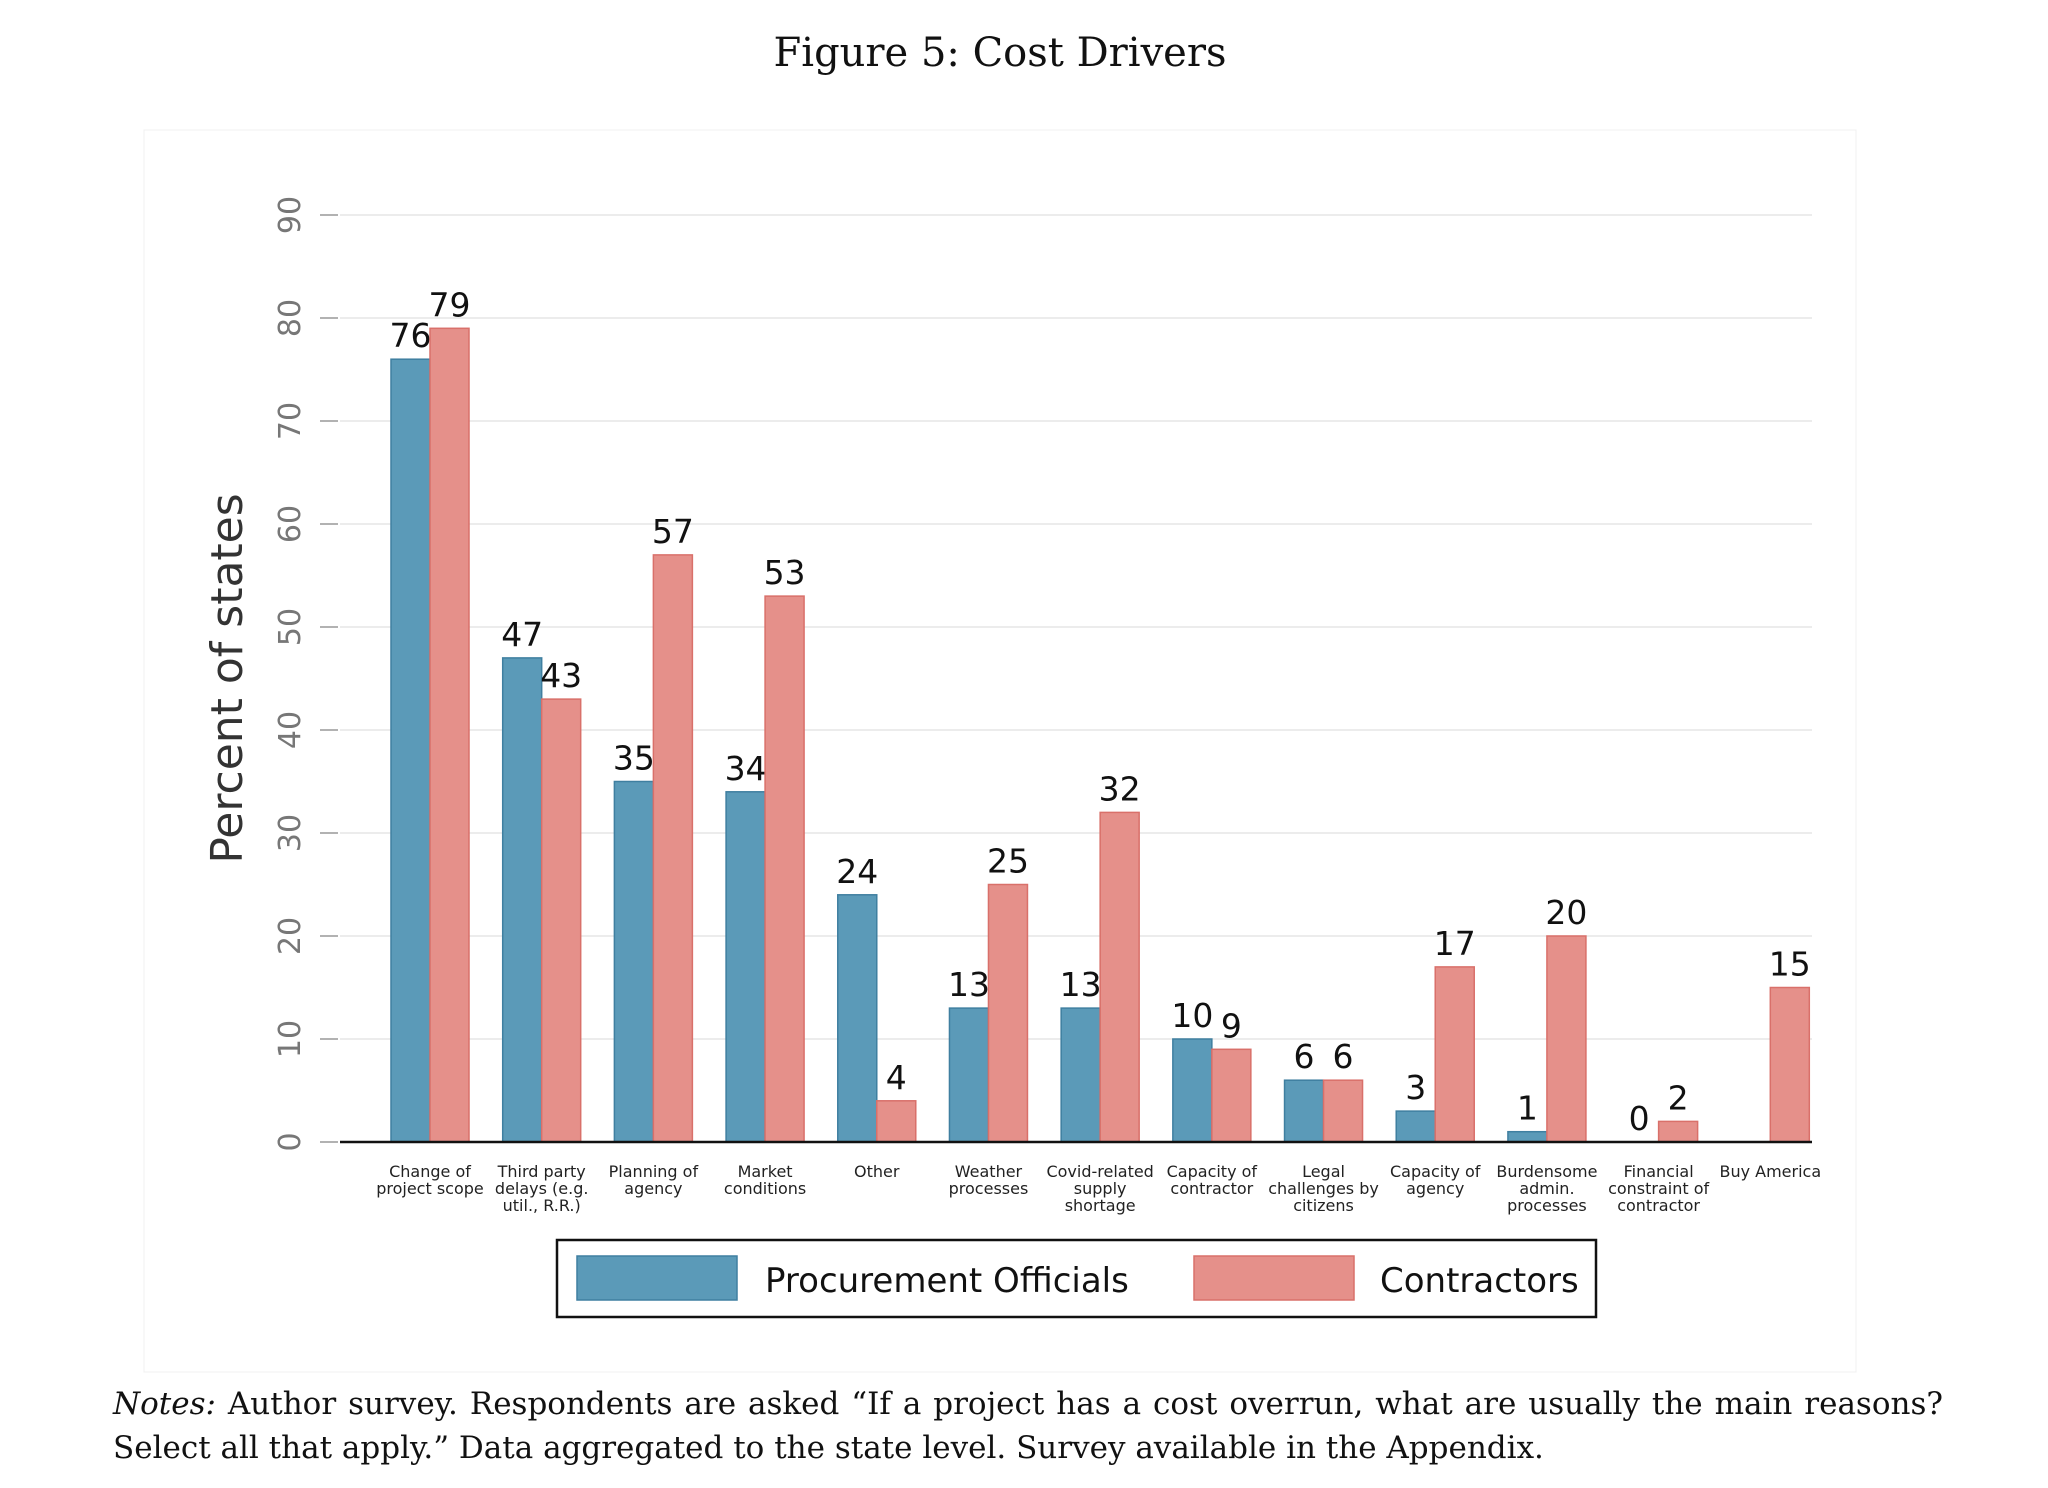 The image size is (2048, 1488). What do you see at coordinates (1546, 1188) in the screenshot?
I see `x-tick-label: admin.` at bounding box center [1546, 1188].